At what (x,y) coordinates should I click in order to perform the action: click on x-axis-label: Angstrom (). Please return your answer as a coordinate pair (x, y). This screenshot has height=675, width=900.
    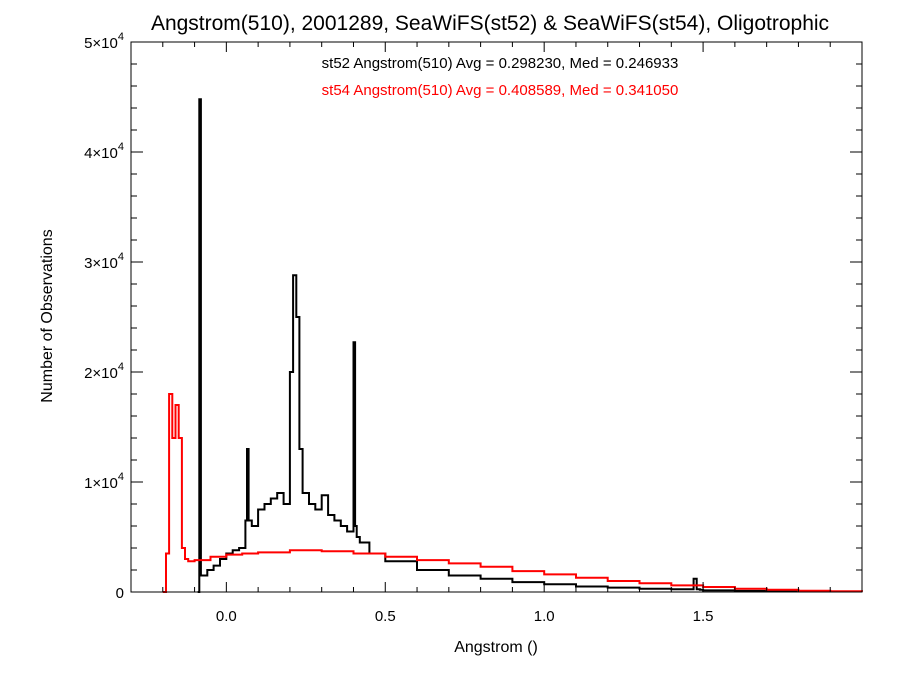
    Looking at the image, I should click on (496, 647).